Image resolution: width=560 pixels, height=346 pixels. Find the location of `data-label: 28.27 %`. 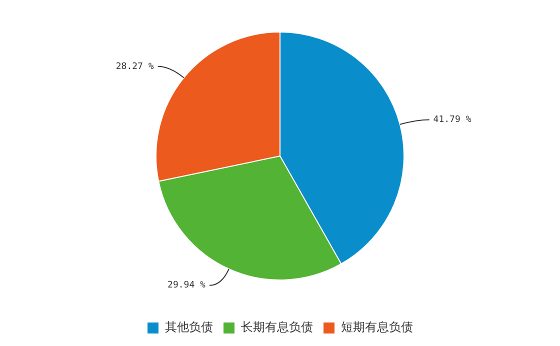

data-label: 28.27 % is located at coordinates (135, 67).